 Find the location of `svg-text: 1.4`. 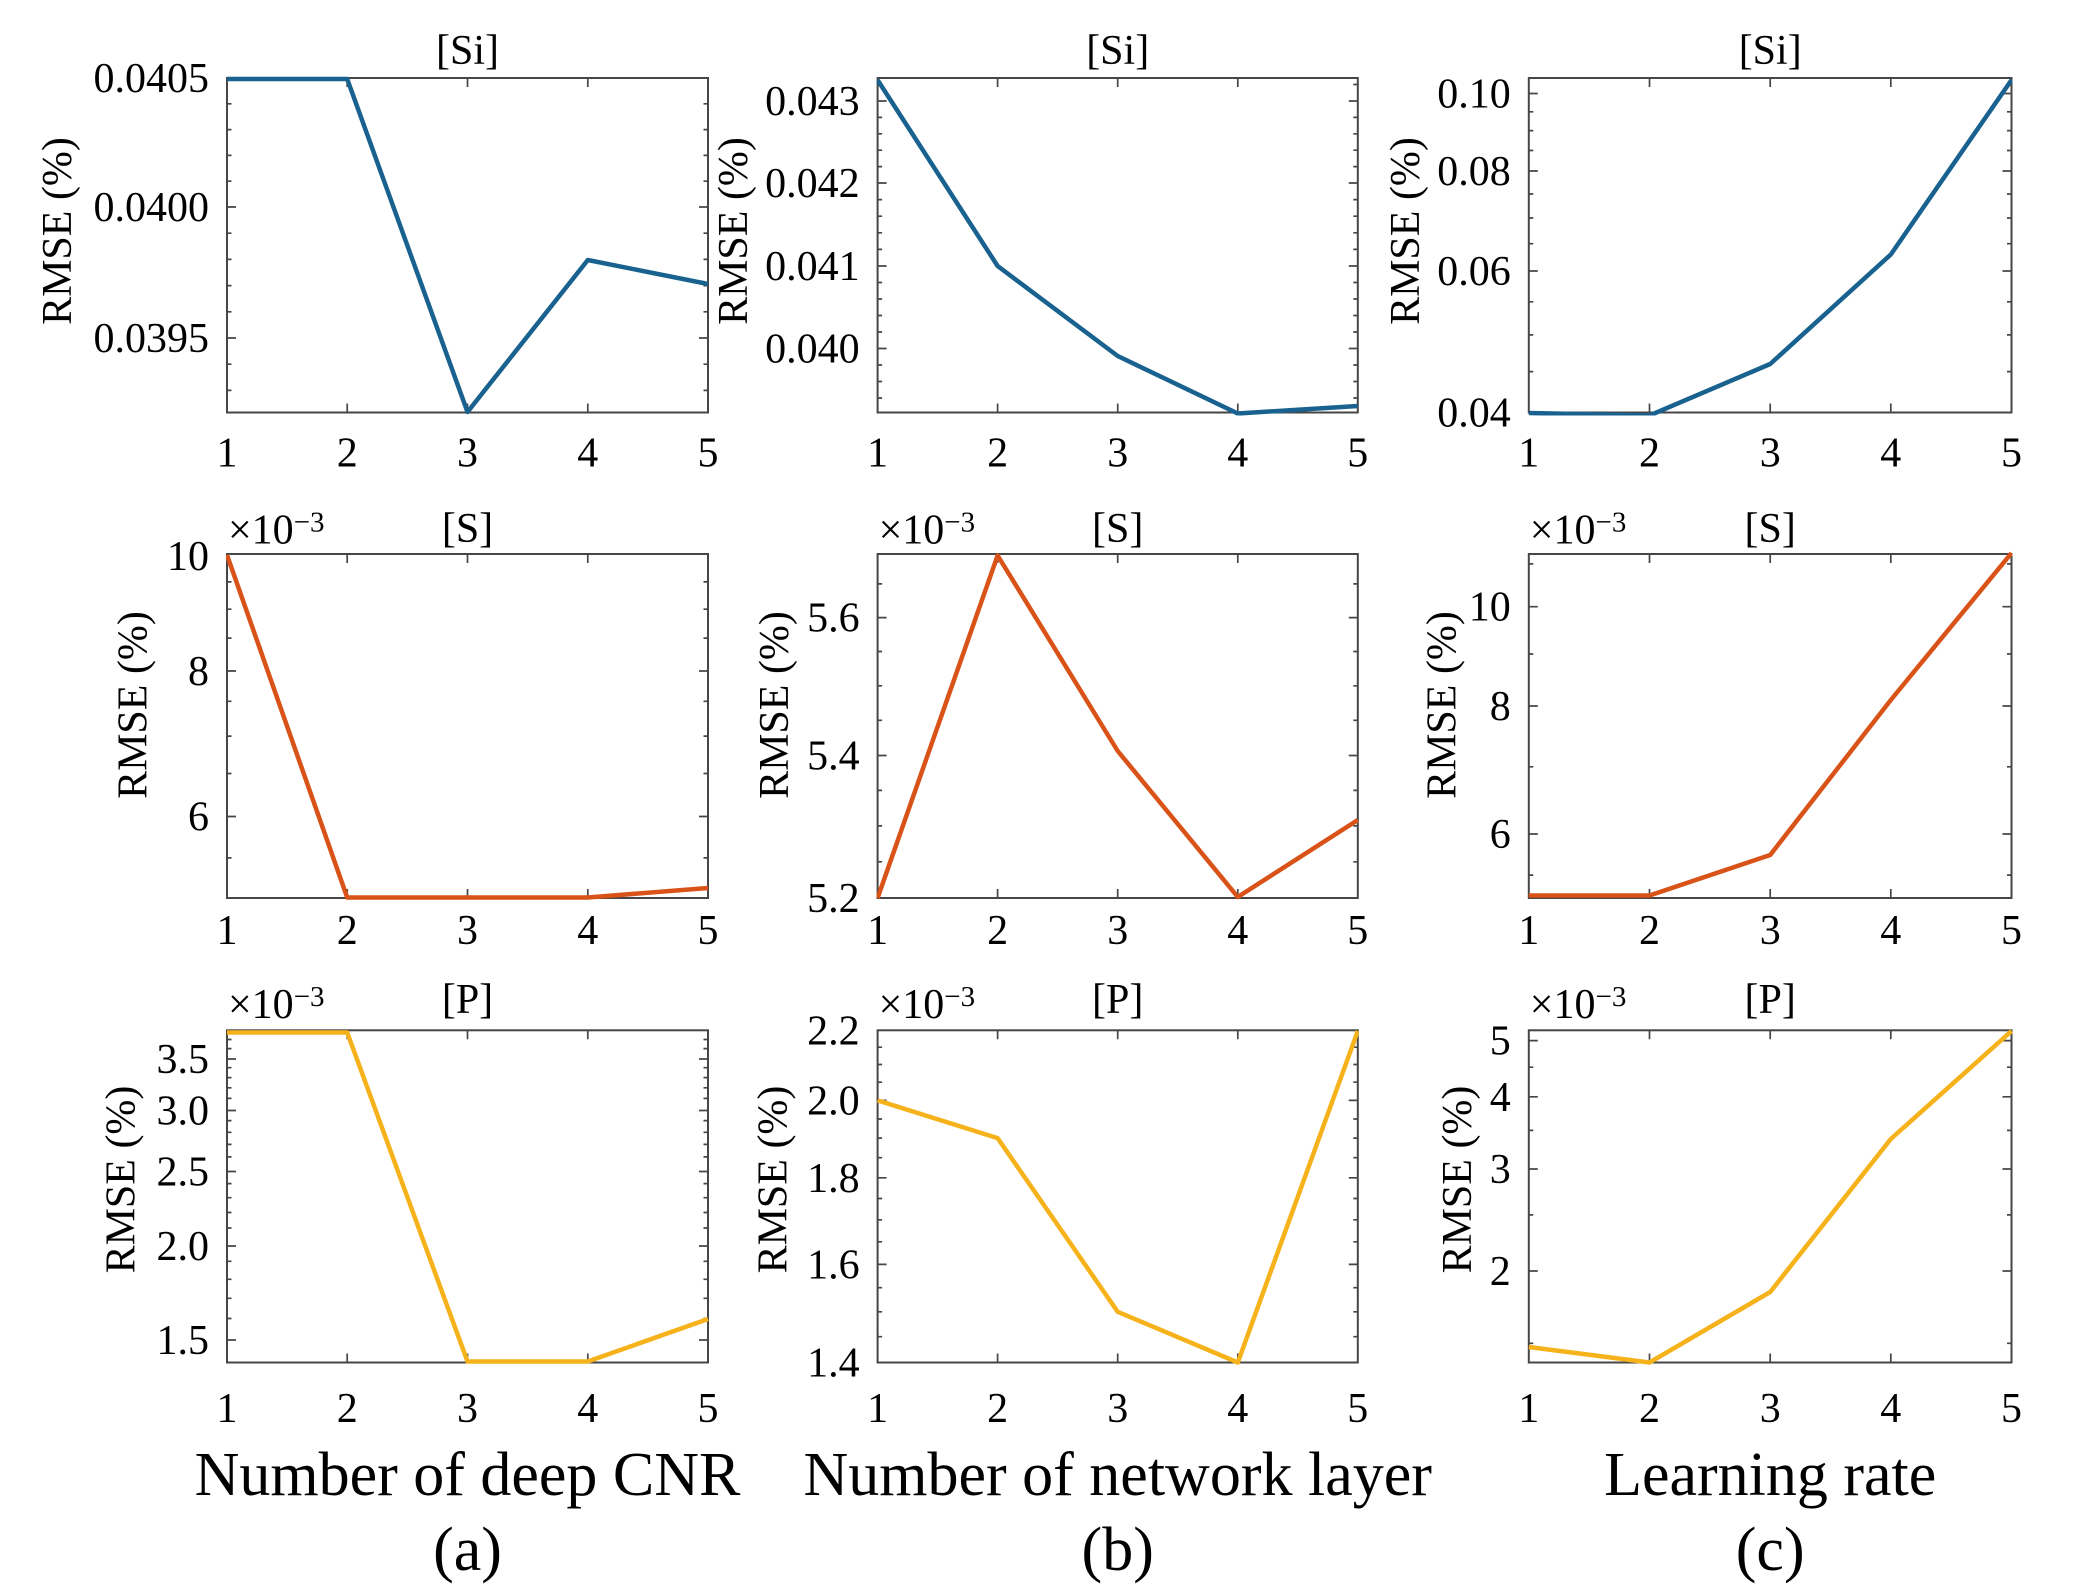

svg-text: 1.4 is located at coordinates (833, 1364).